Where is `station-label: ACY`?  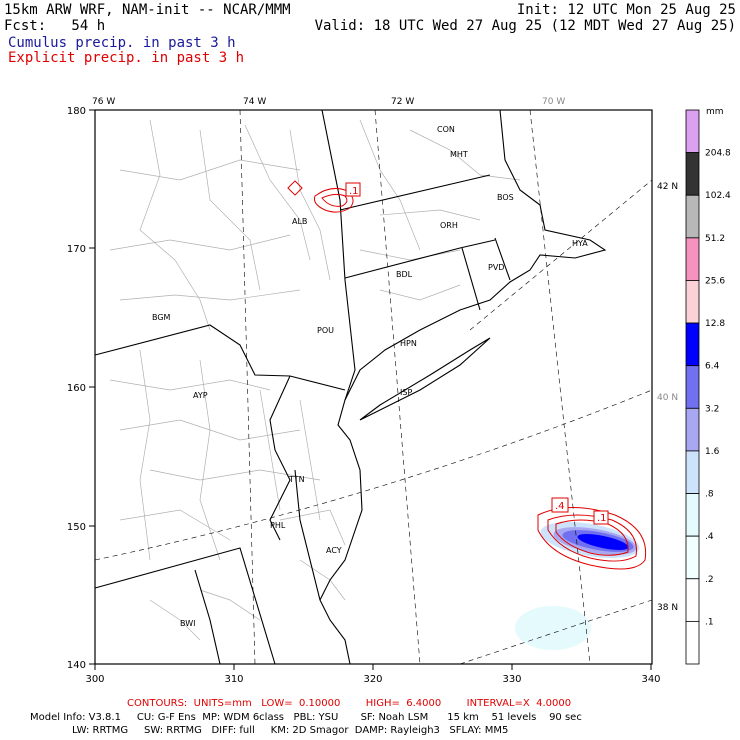 station-label: ACY is located at coordinates (334, 550).